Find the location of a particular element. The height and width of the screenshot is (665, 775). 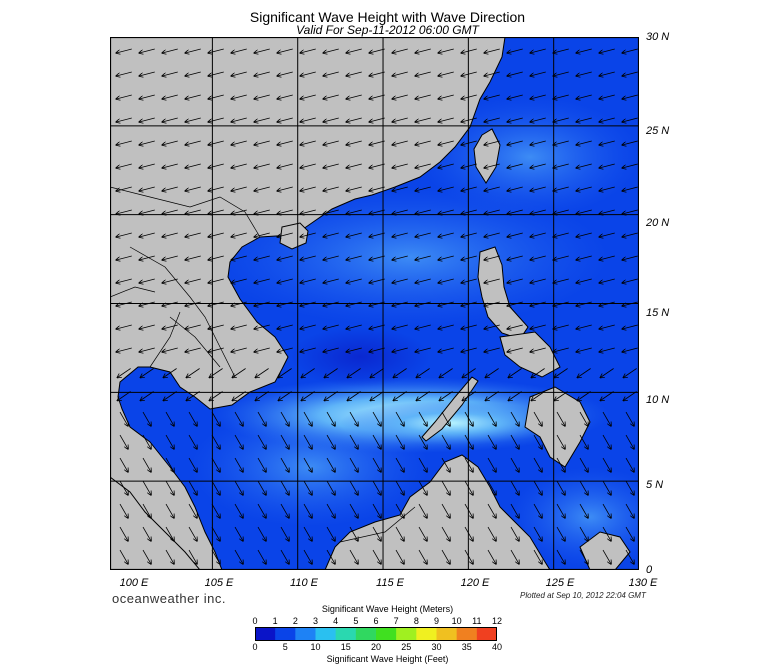

colorbar-meters-tick: 12 is located at coordinates (496, 621).